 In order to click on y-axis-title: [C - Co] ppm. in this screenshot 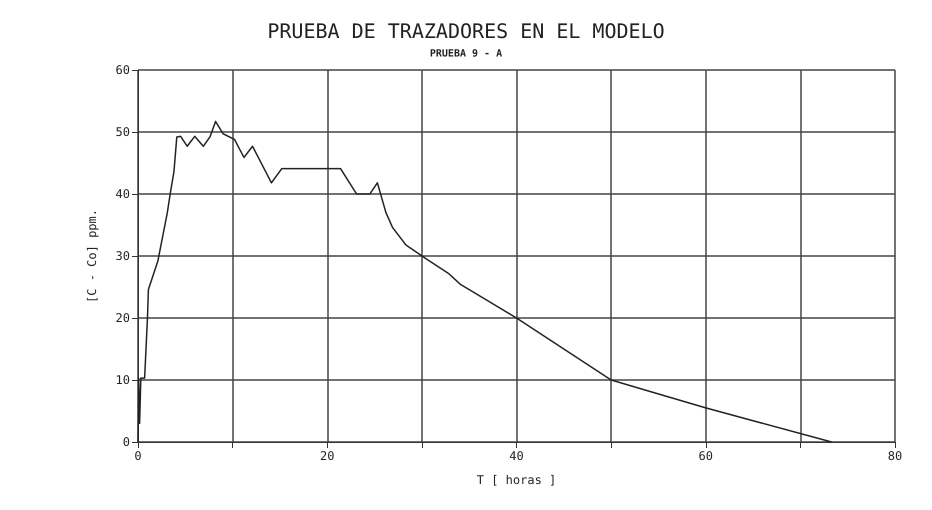, I will do `click(92, 256)`.